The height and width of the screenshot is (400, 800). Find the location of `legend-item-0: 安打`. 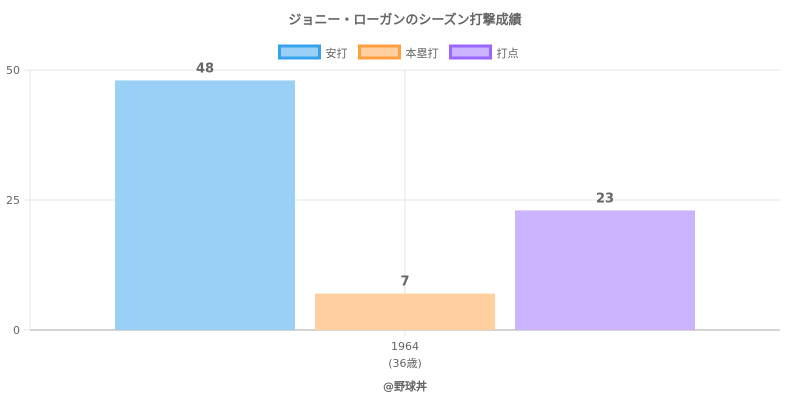

legend-item-0: 安打 is located at coordinates (313, 52).